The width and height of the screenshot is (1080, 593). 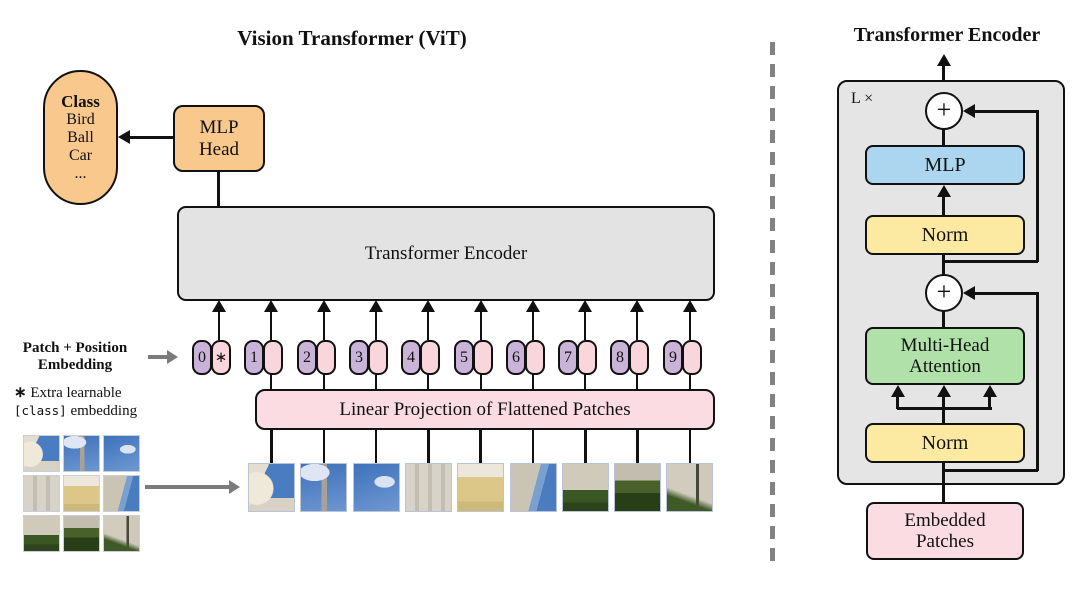 I want to click on arrow-right-gray-icon, so click(x=172, y=357).